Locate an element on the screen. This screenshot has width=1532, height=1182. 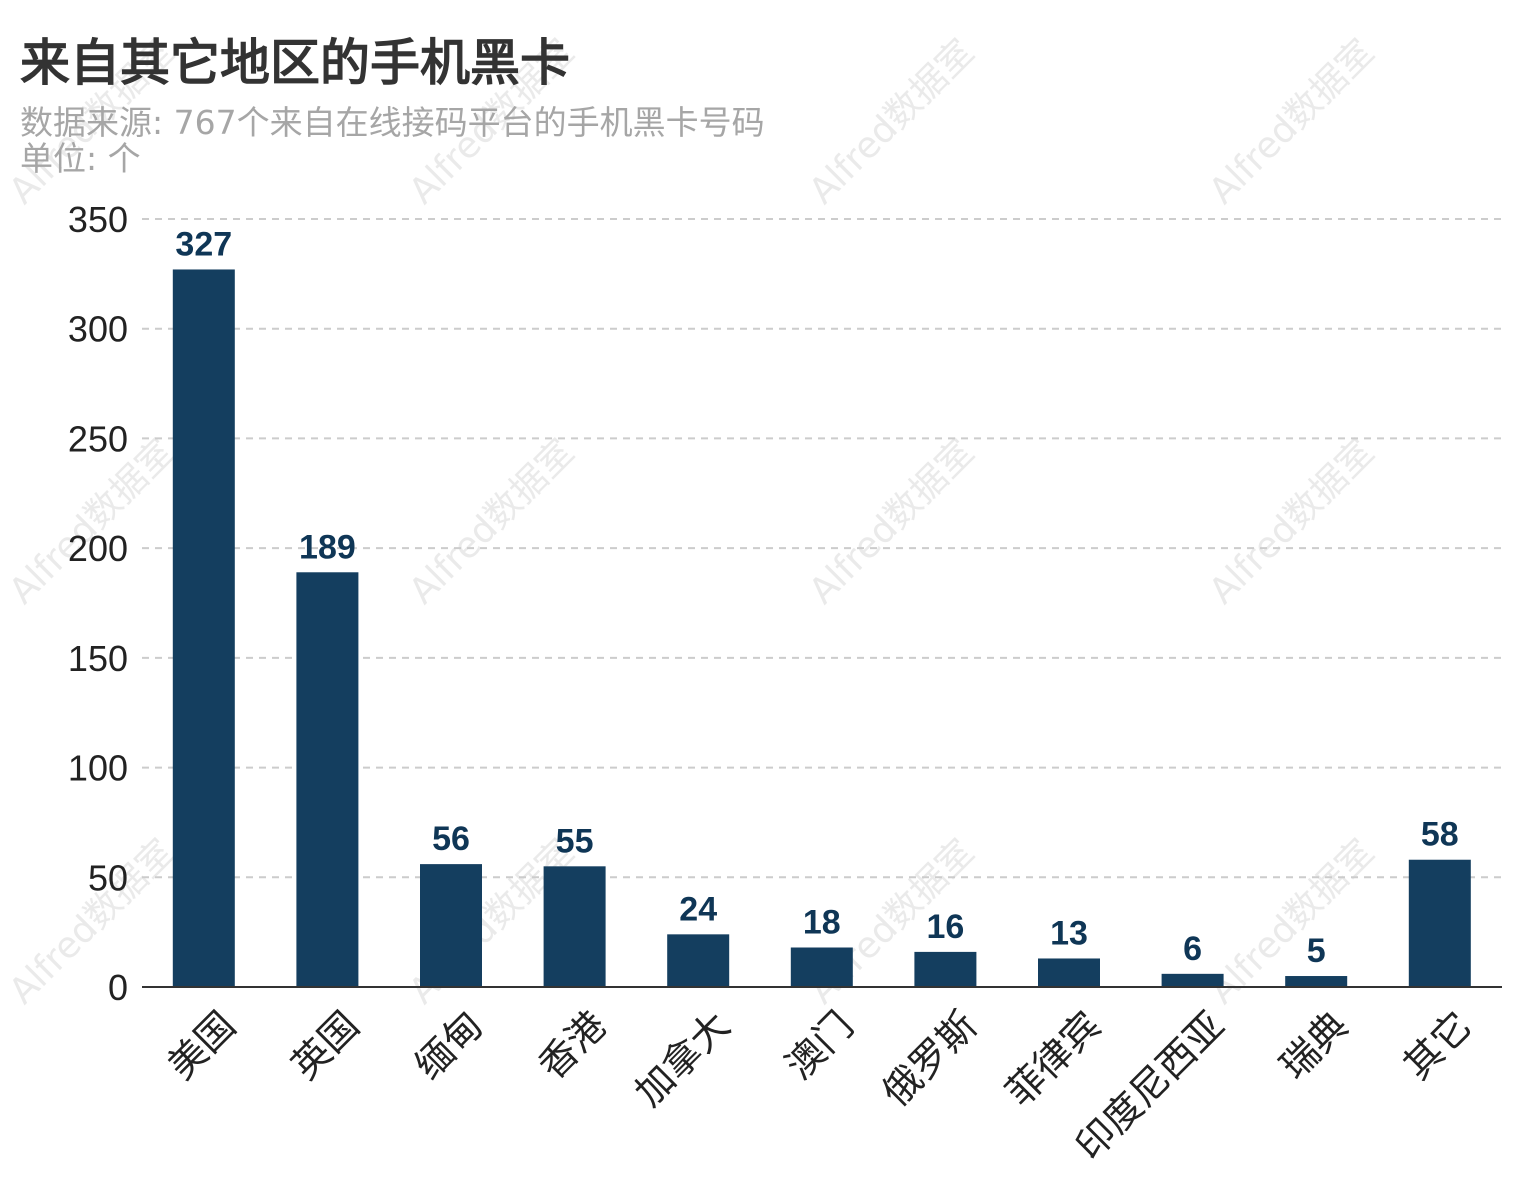
y-tick-label: 300 is located at coordinates (98, 329).